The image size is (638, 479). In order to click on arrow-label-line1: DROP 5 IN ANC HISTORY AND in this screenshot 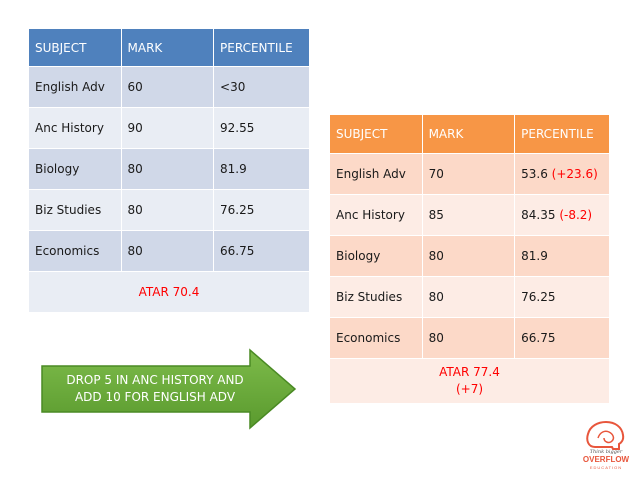, I will do `click(155, 380)`.